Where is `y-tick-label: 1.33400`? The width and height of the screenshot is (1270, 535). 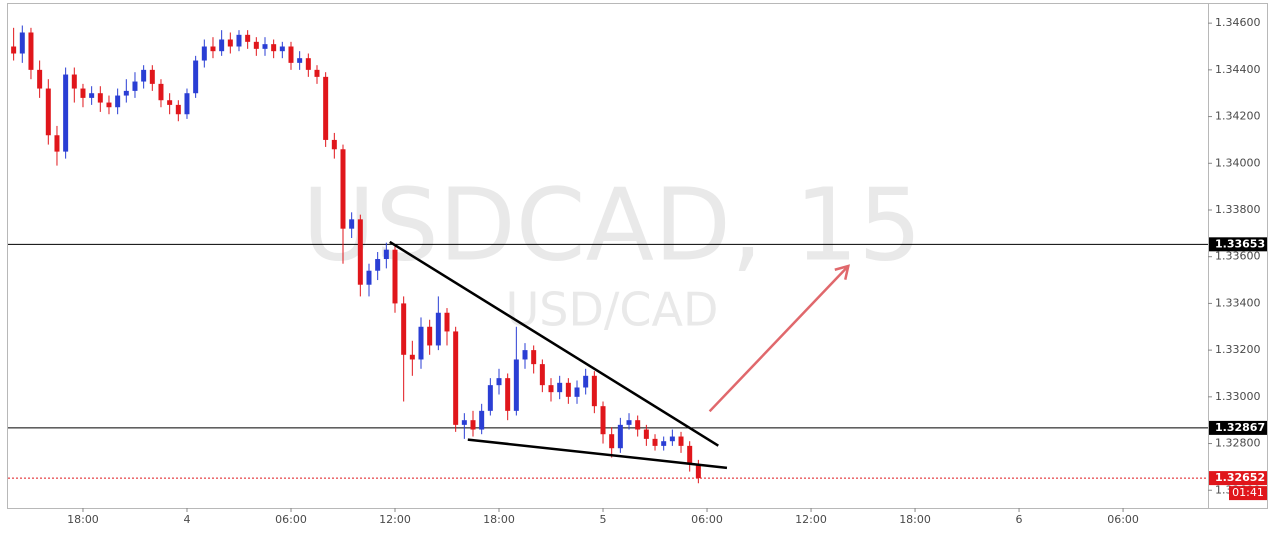 y-tick-label: 1.33400 is located at coordinates (1238, 302).